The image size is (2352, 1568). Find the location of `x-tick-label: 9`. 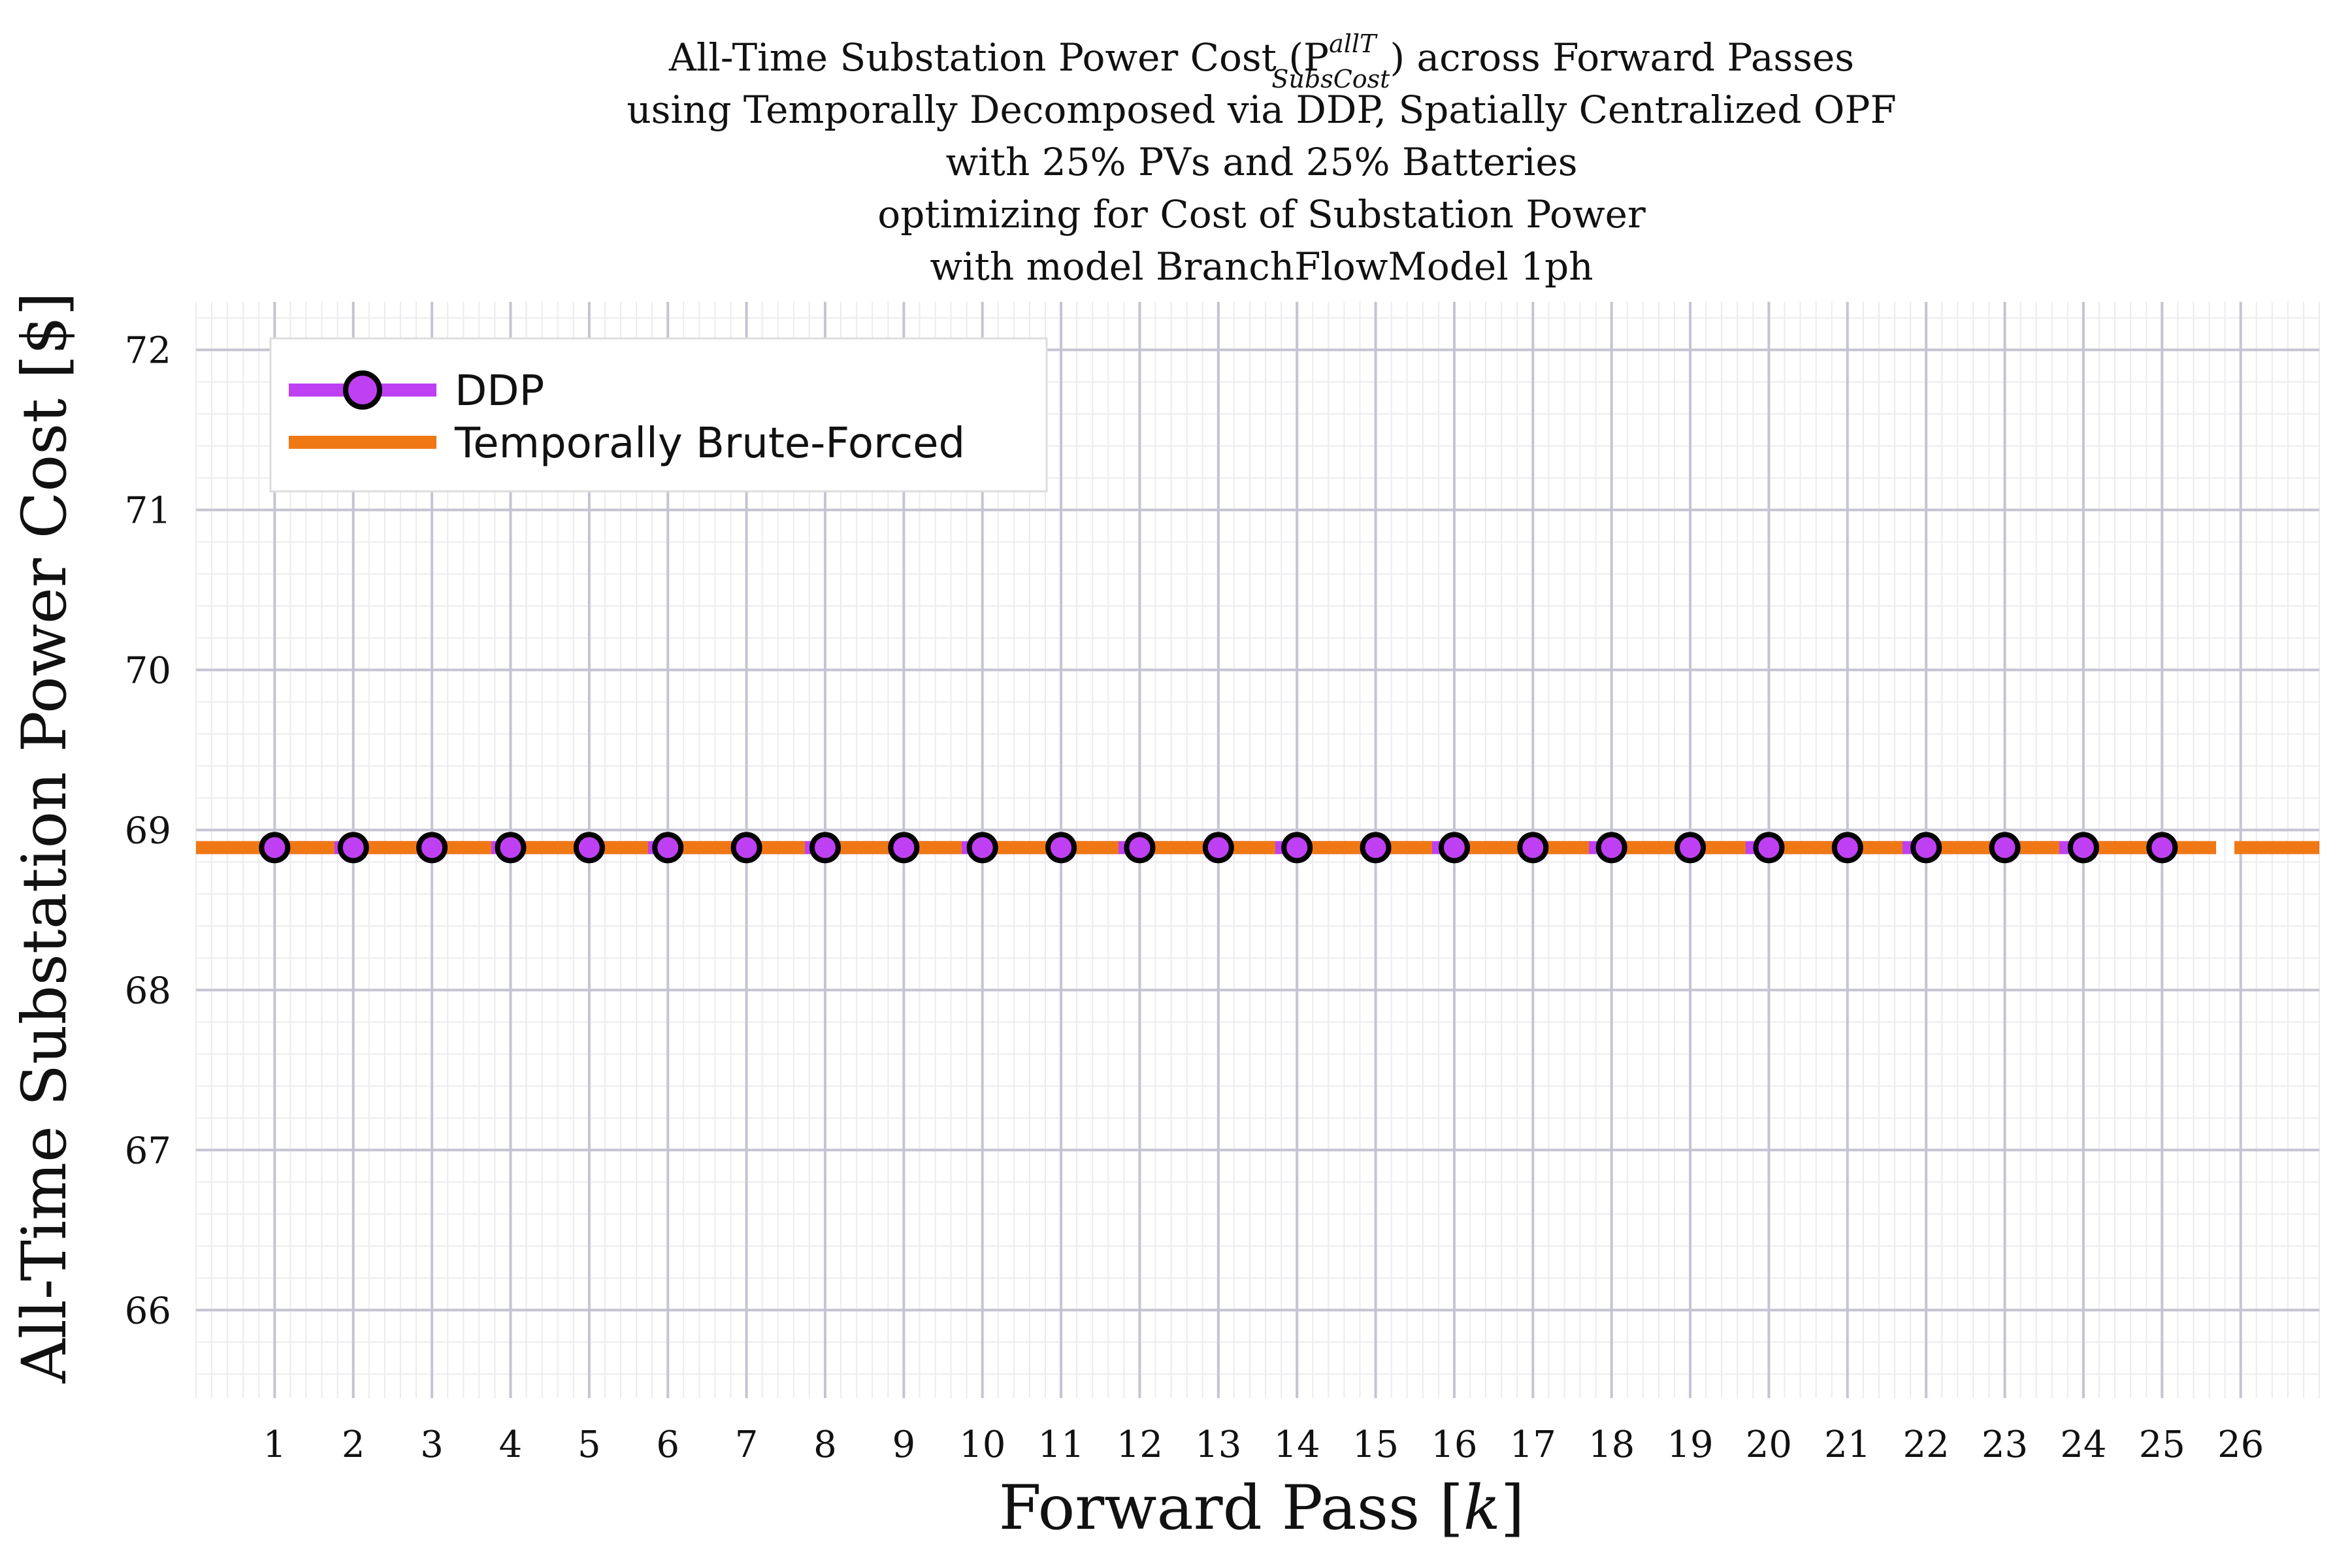

x-tick-label: 9 is located at coordinates (904, 1445).